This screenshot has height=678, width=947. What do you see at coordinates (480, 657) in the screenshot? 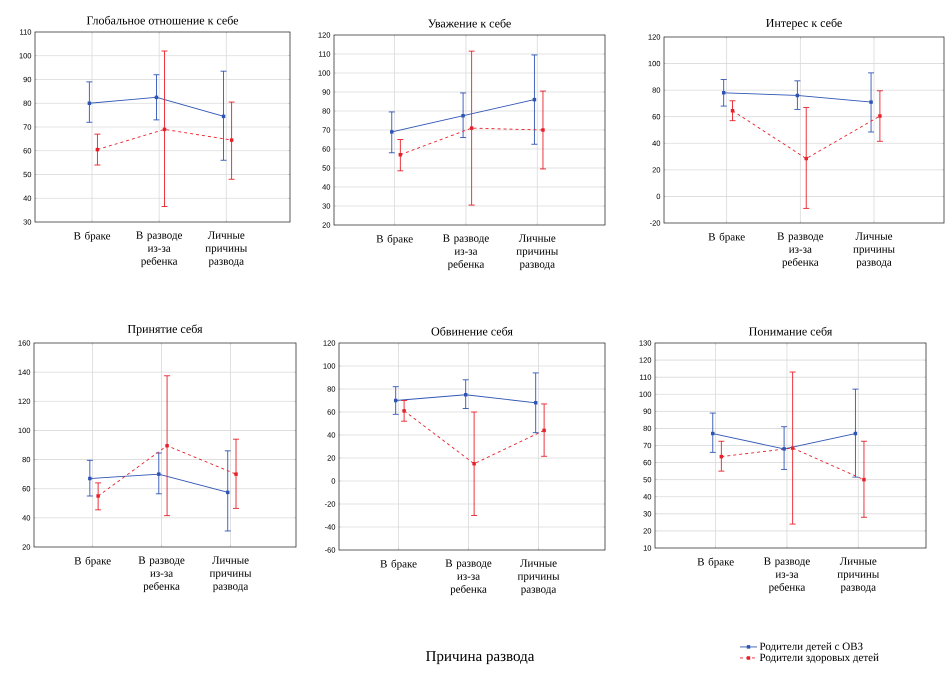
I see `x-axis-title: Причина развода` at bounding box center [480, 657].